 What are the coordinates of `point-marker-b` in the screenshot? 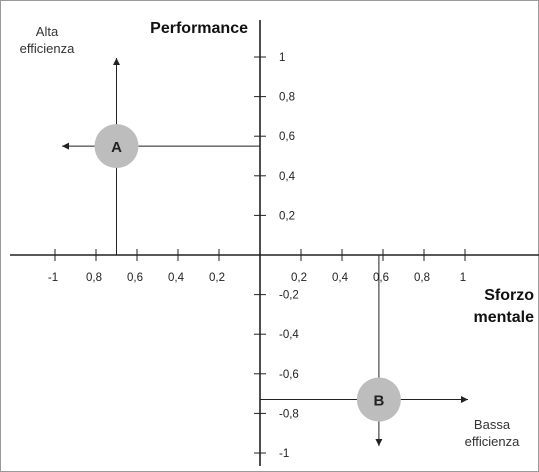 It's located at (378, 399).